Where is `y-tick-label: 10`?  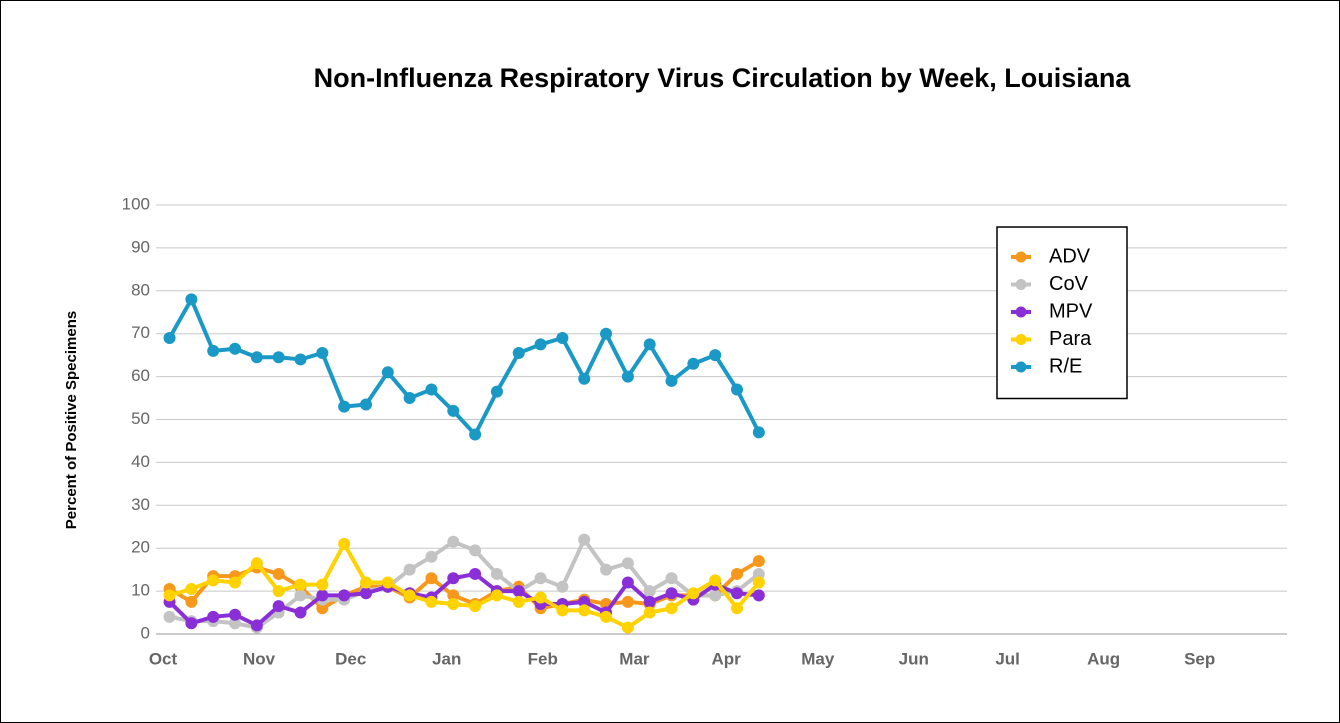 y-tick-label: 10 is located at coordinates (140, 590).